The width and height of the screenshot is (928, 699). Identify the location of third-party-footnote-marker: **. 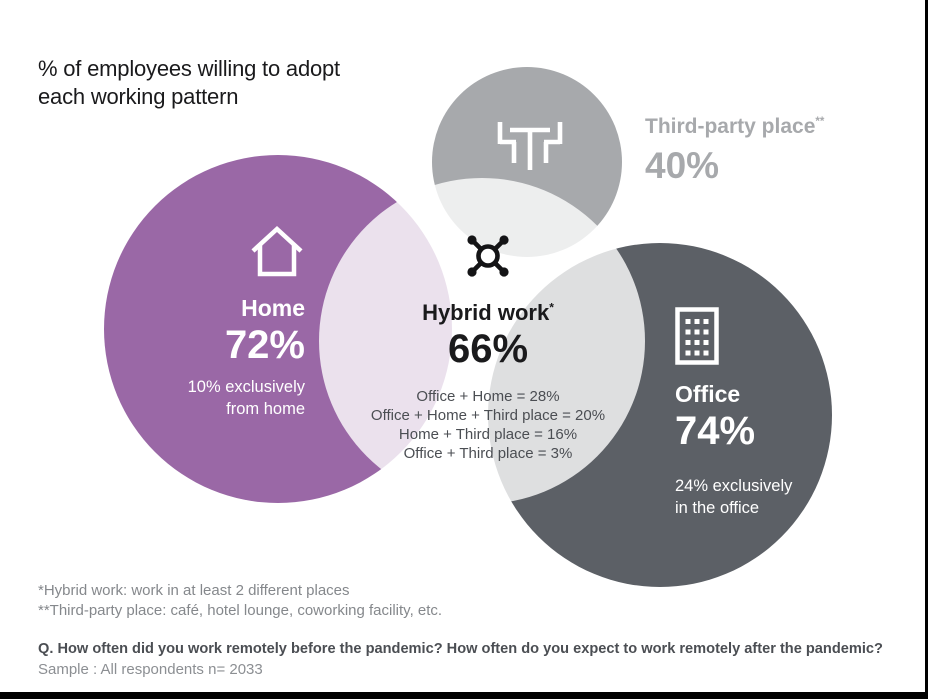
(820, 122).